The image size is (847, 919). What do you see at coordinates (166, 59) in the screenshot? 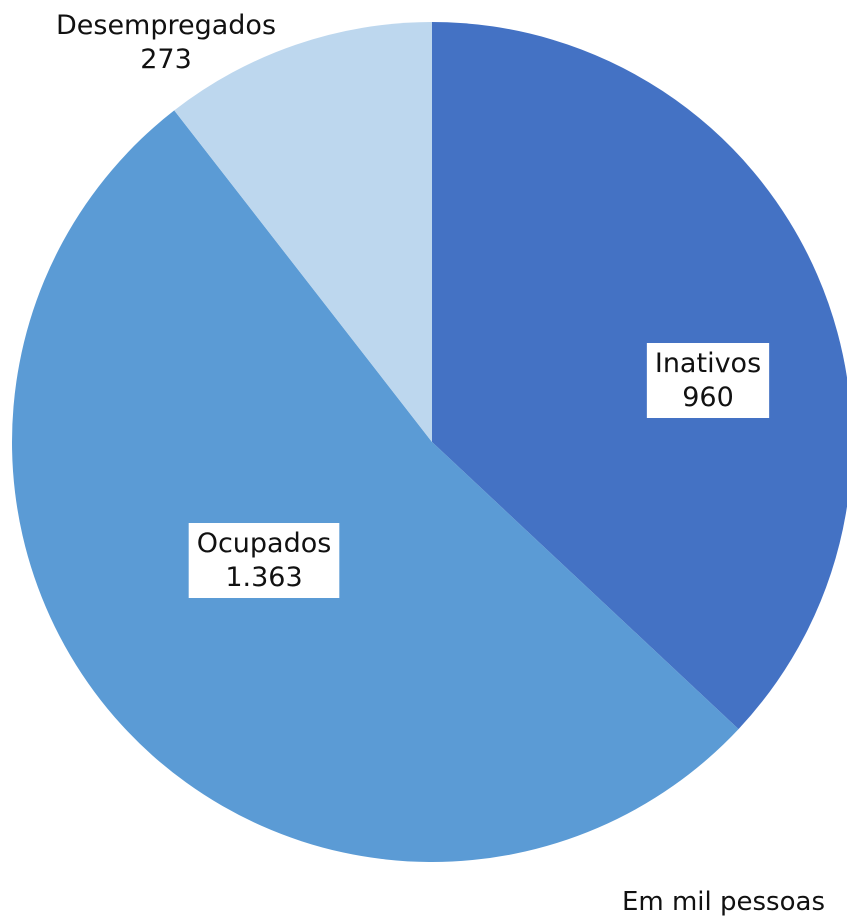
I see `slice-label-value: 273` at bounding box center [166, 59].